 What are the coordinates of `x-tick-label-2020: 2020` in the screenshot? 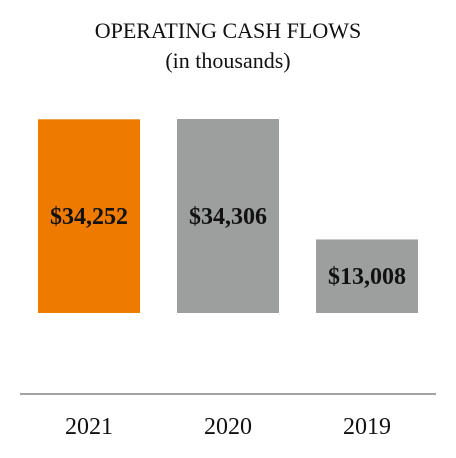 It's located at (228, 427).